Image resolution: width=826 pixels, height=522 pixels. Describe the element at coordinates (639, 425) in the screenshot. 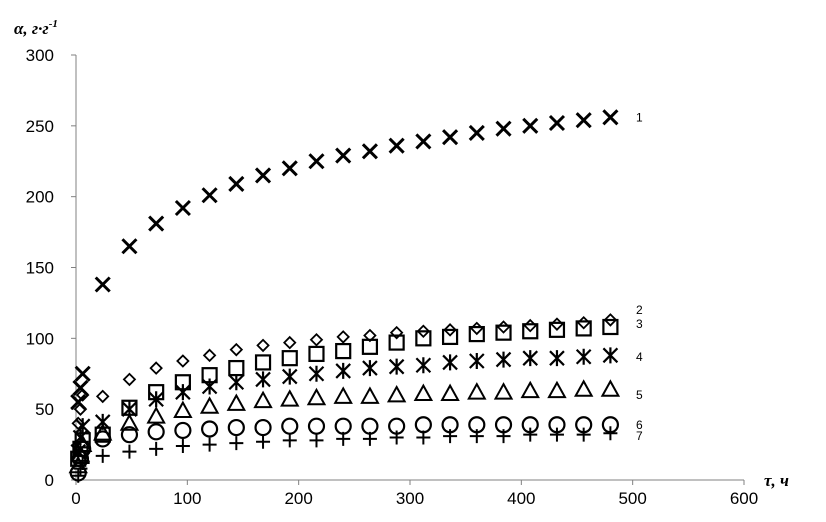

I see `series-label-6: 6` at that location.